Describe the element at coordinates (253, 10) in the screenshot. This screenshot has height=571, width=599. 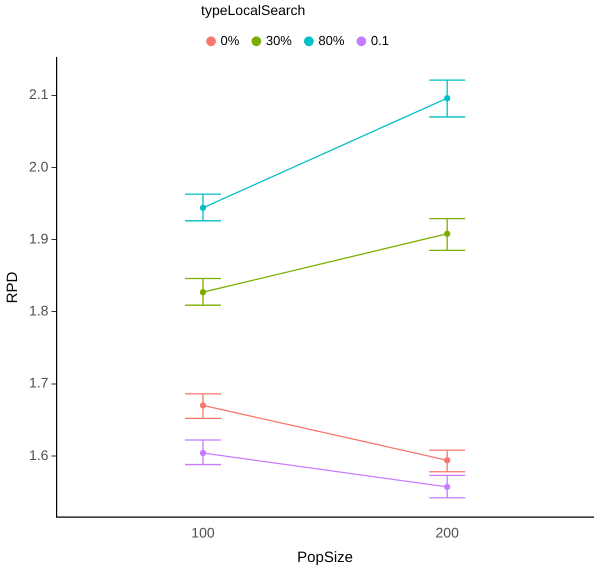
I see `legend-title: typeLocalSearch` at that location.